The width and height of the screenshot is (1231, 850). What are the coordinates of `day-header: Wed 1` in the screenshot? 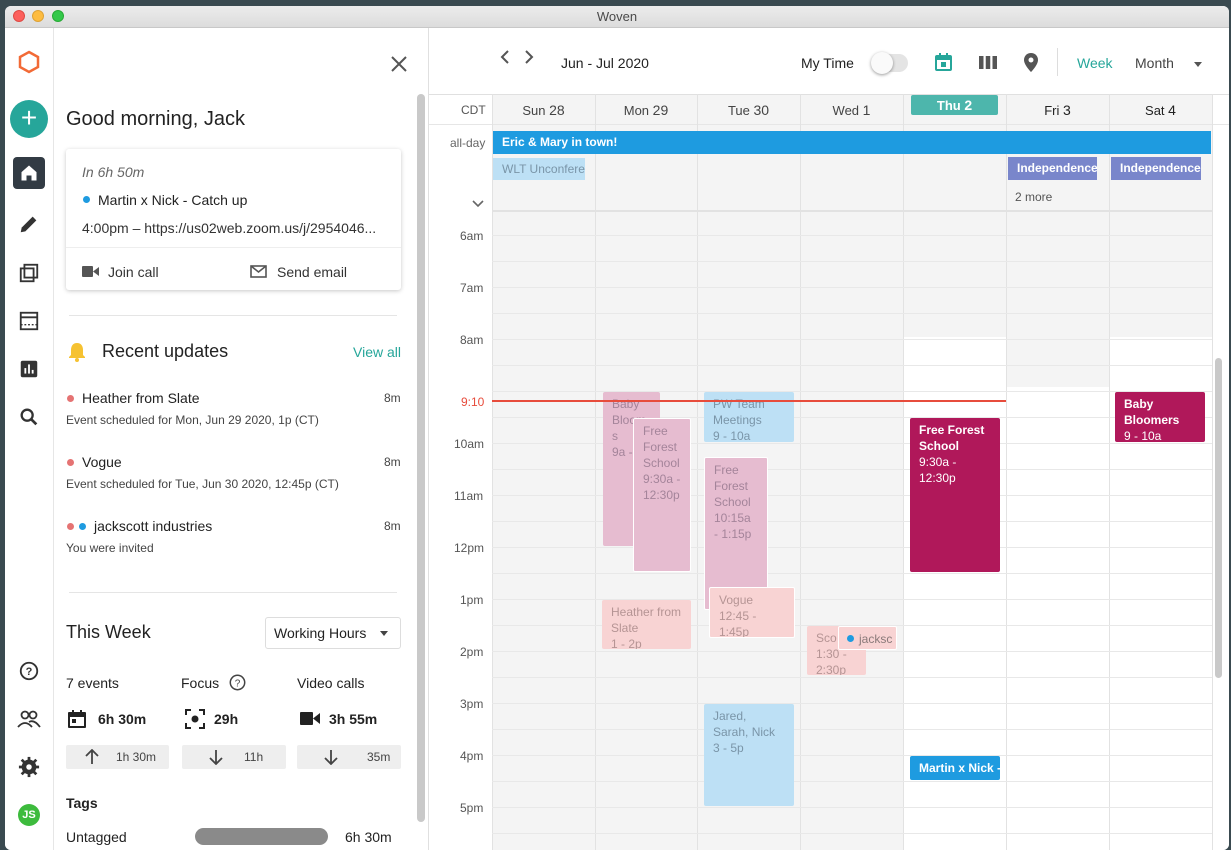 It's located at (851, 110).